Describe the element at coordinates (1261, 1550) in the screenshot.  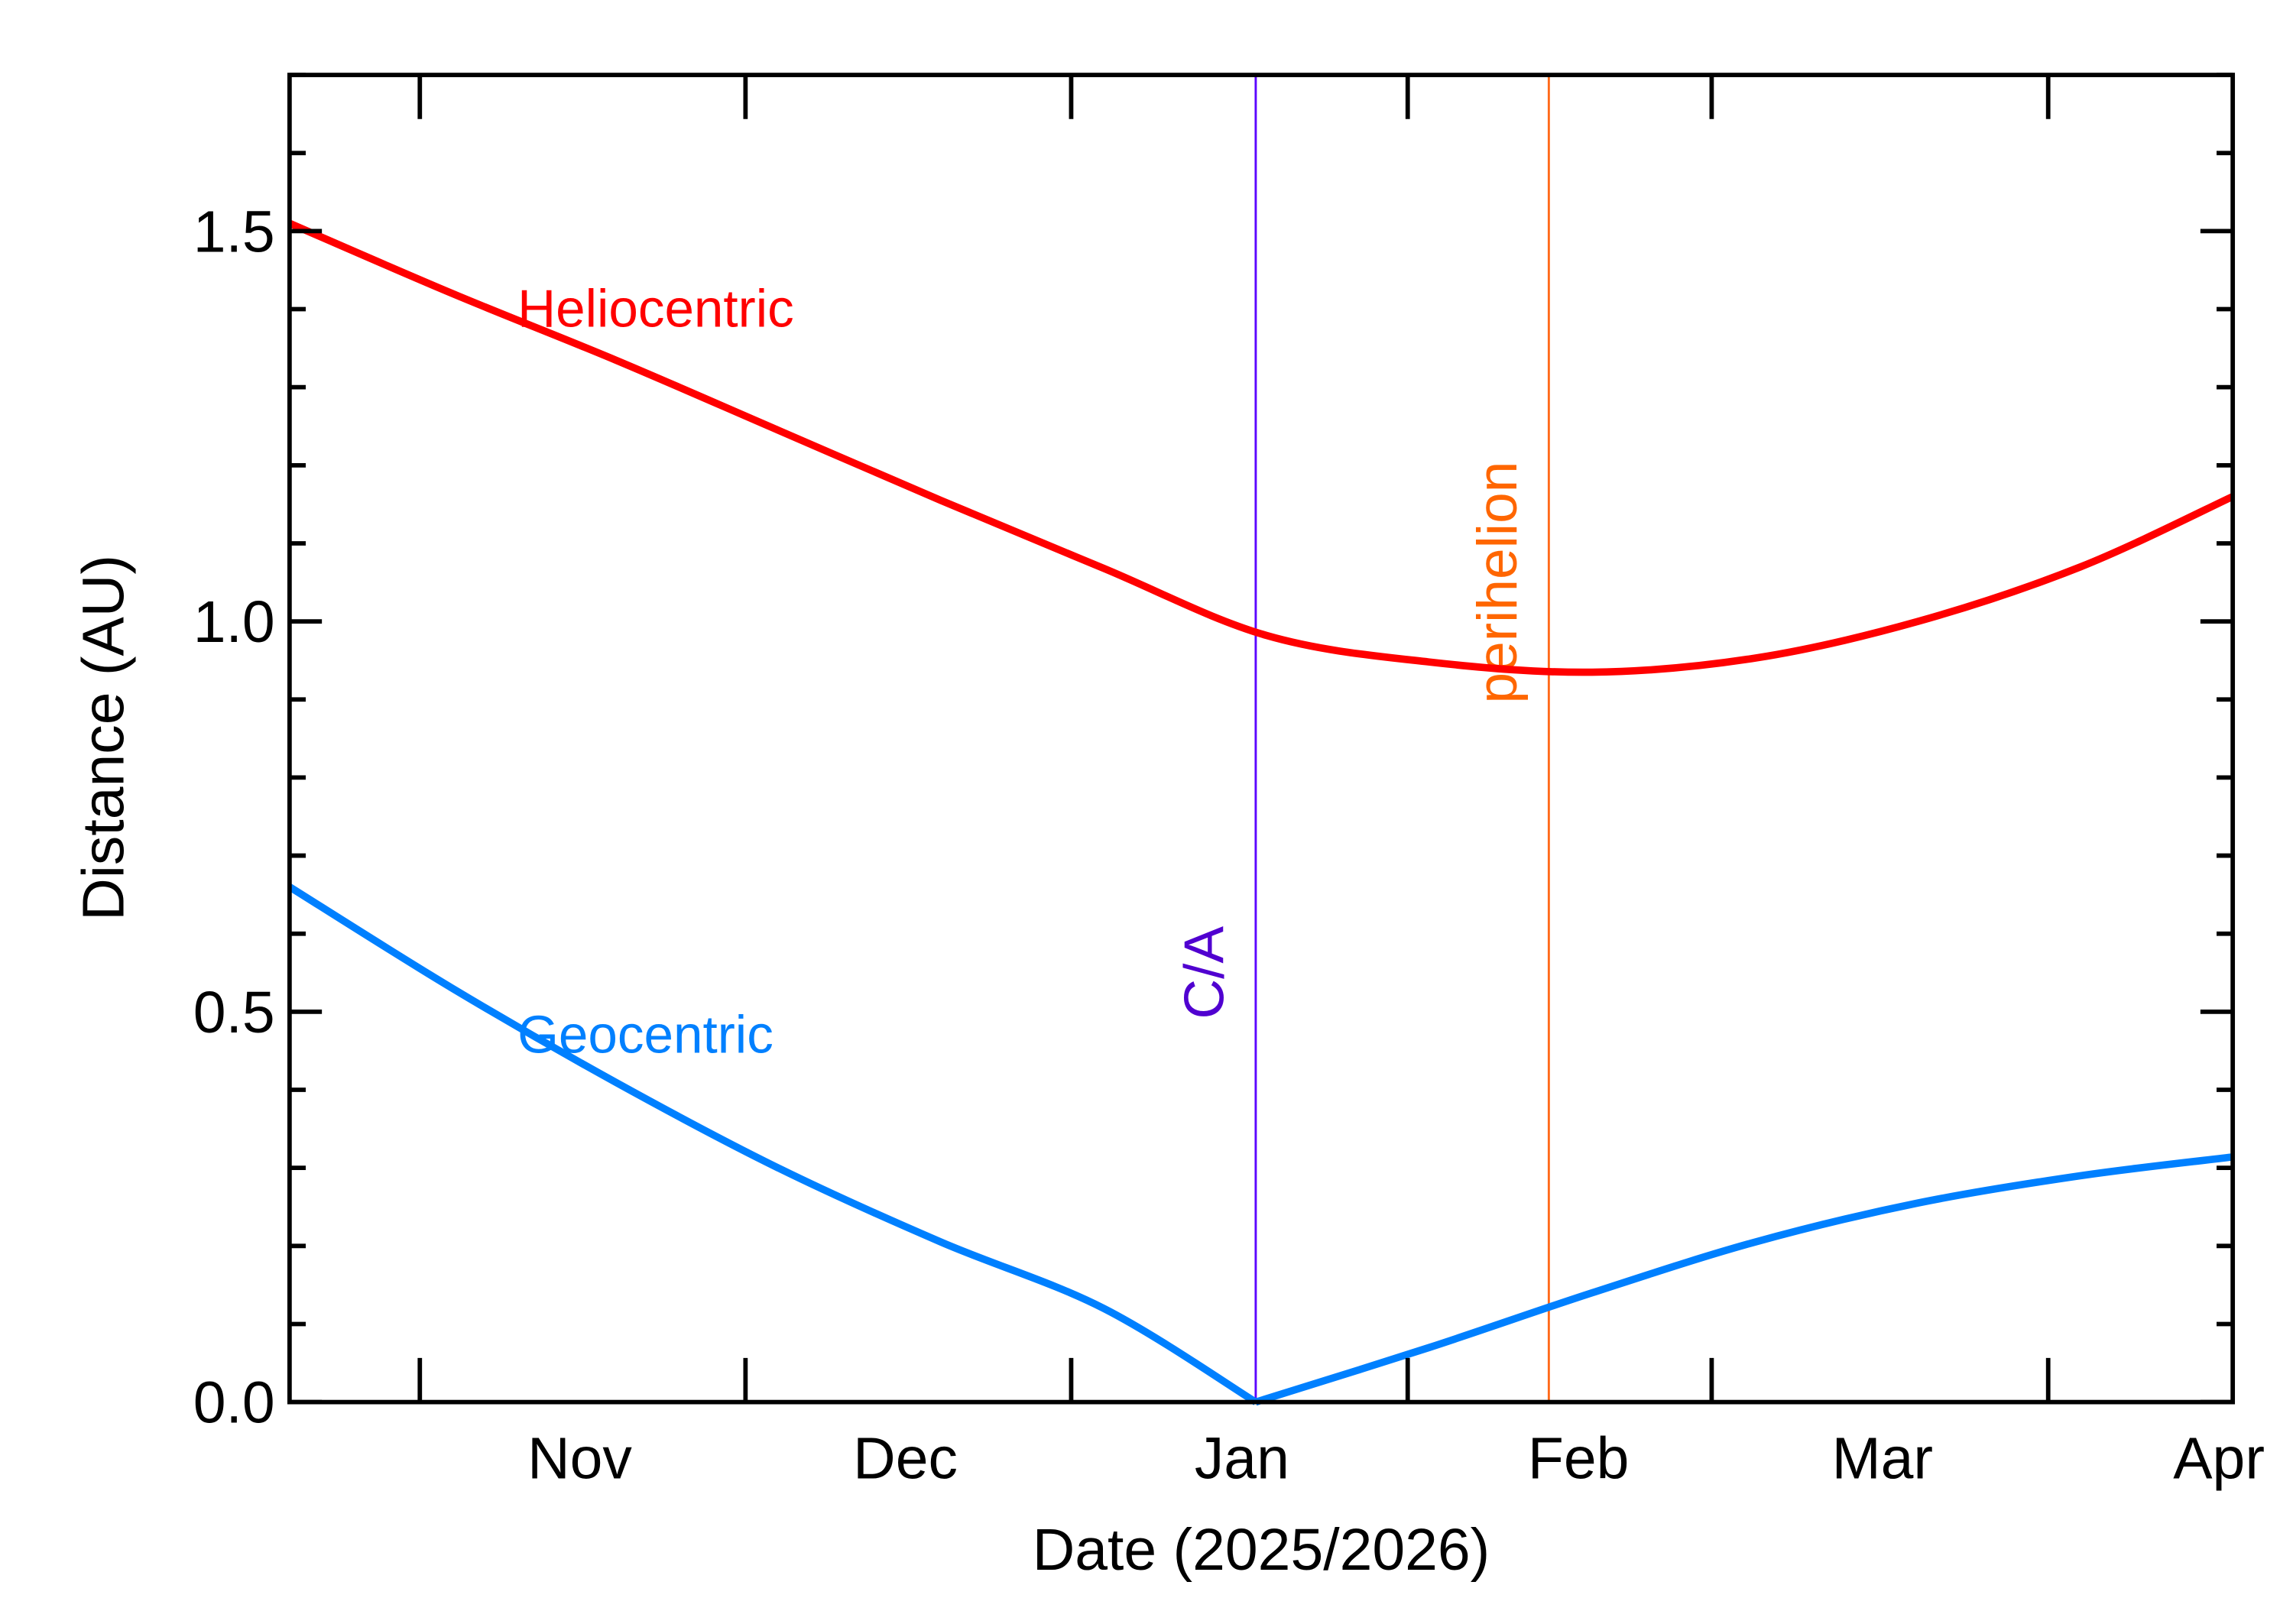
I see `x-axis-label: Date (2025/2026)` at that location.